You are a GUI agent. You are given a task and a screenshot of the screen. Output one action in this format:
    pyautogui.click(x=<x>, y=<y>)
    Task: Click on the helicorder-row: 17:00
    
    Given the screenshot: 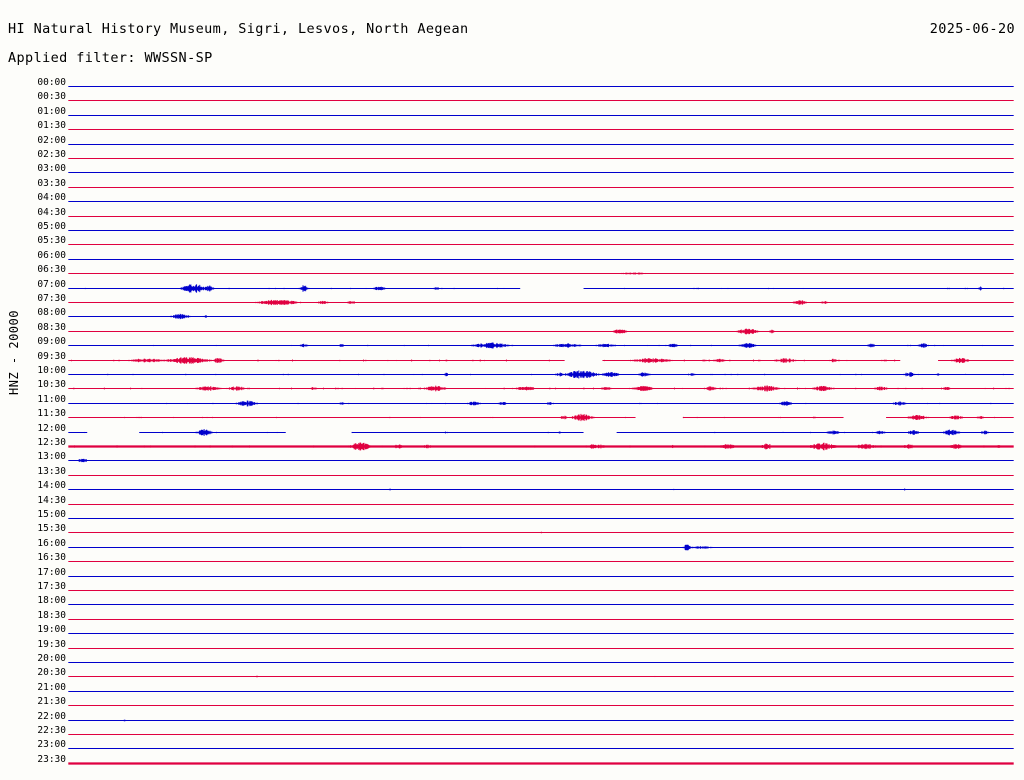 What is the action you would take?
    pyautogui.click(x=512, y=576)
    